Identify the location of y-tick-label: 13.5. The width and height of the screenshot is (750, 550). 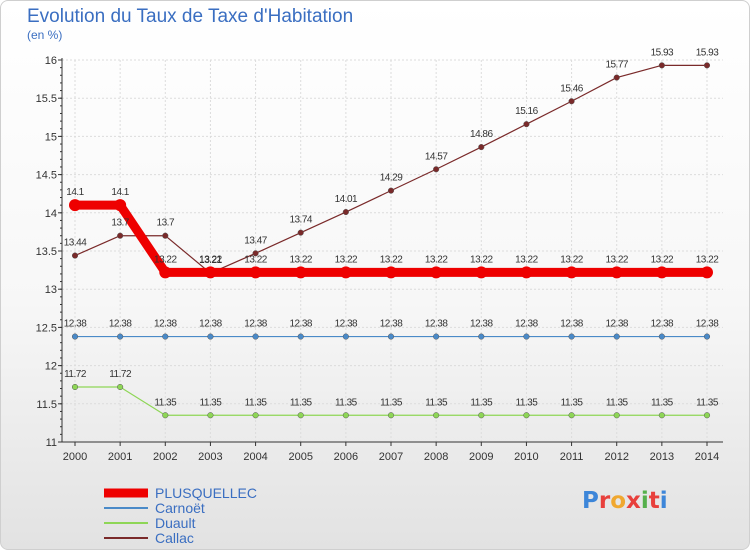
(46, 252).